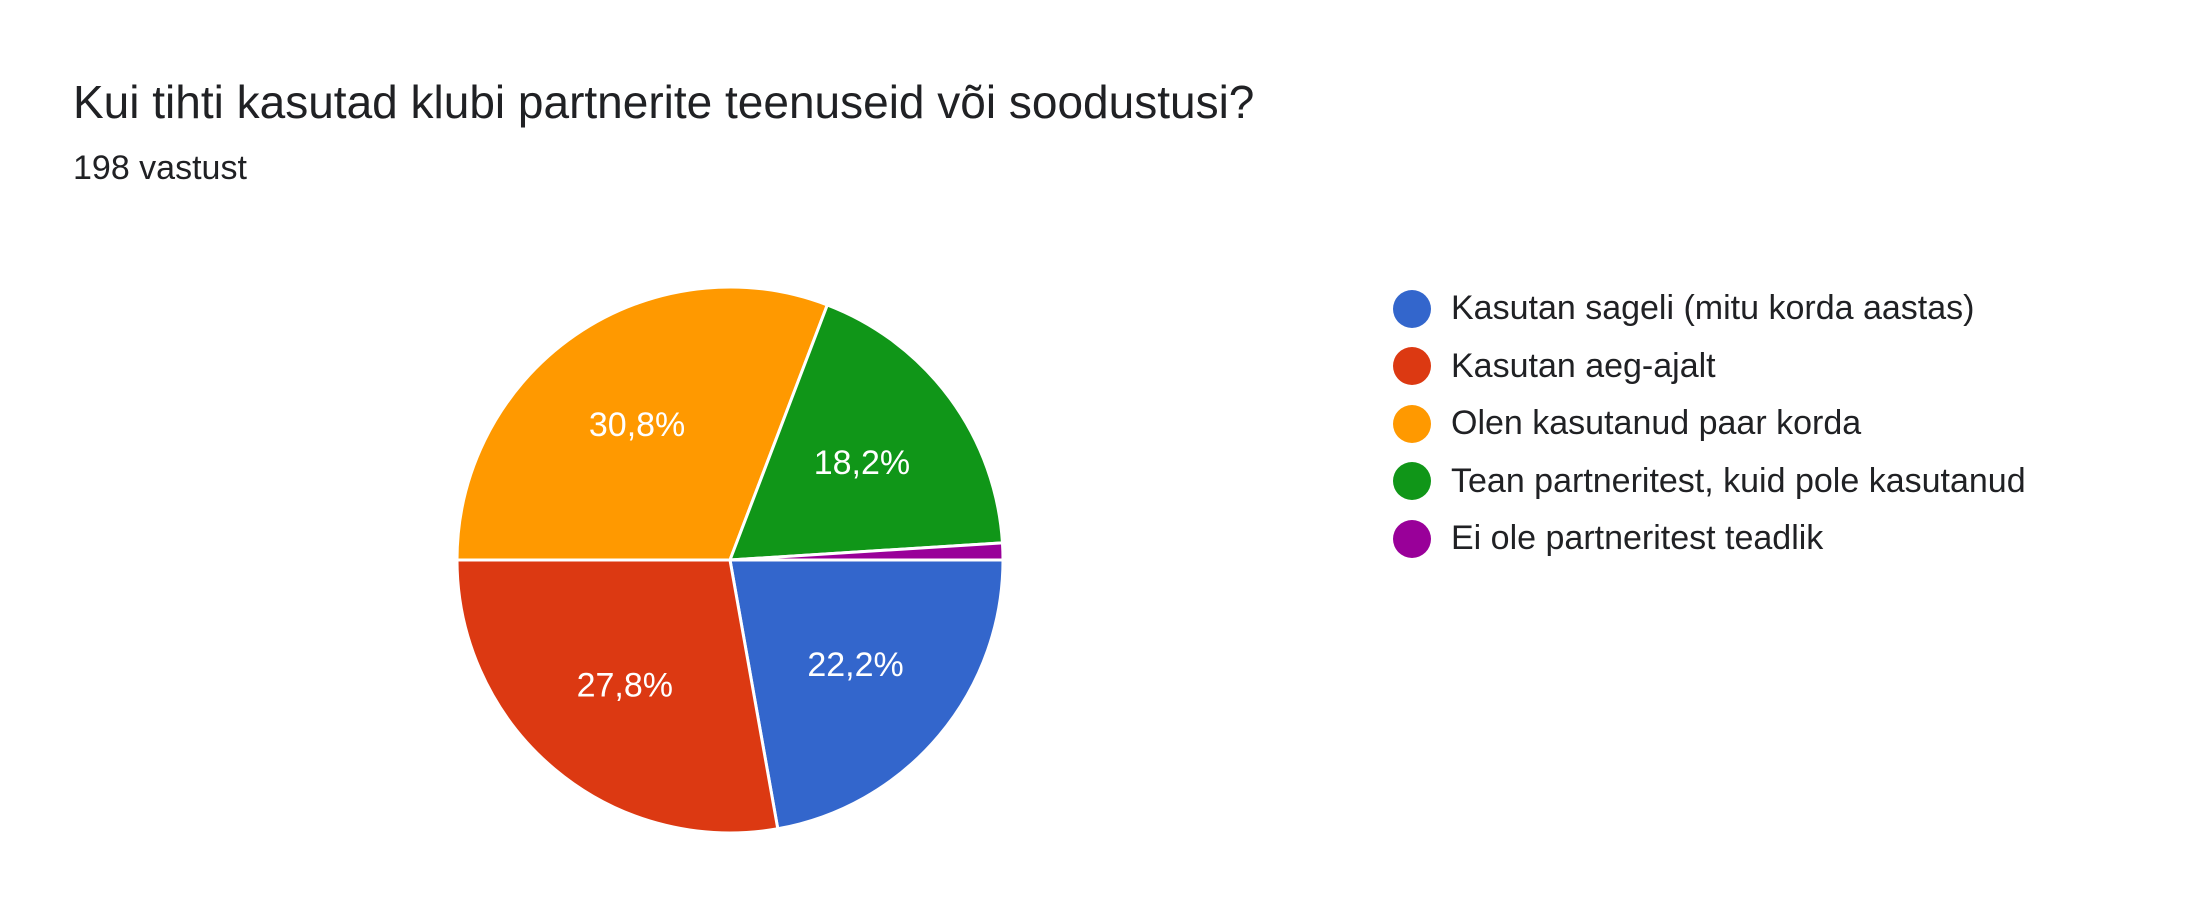  What do you see at coordinates (1738, 480) in the screenshot?
I see `legend-label: Tean partneritest, kuid pole kasutanud` at bounding box center [1738, 480].